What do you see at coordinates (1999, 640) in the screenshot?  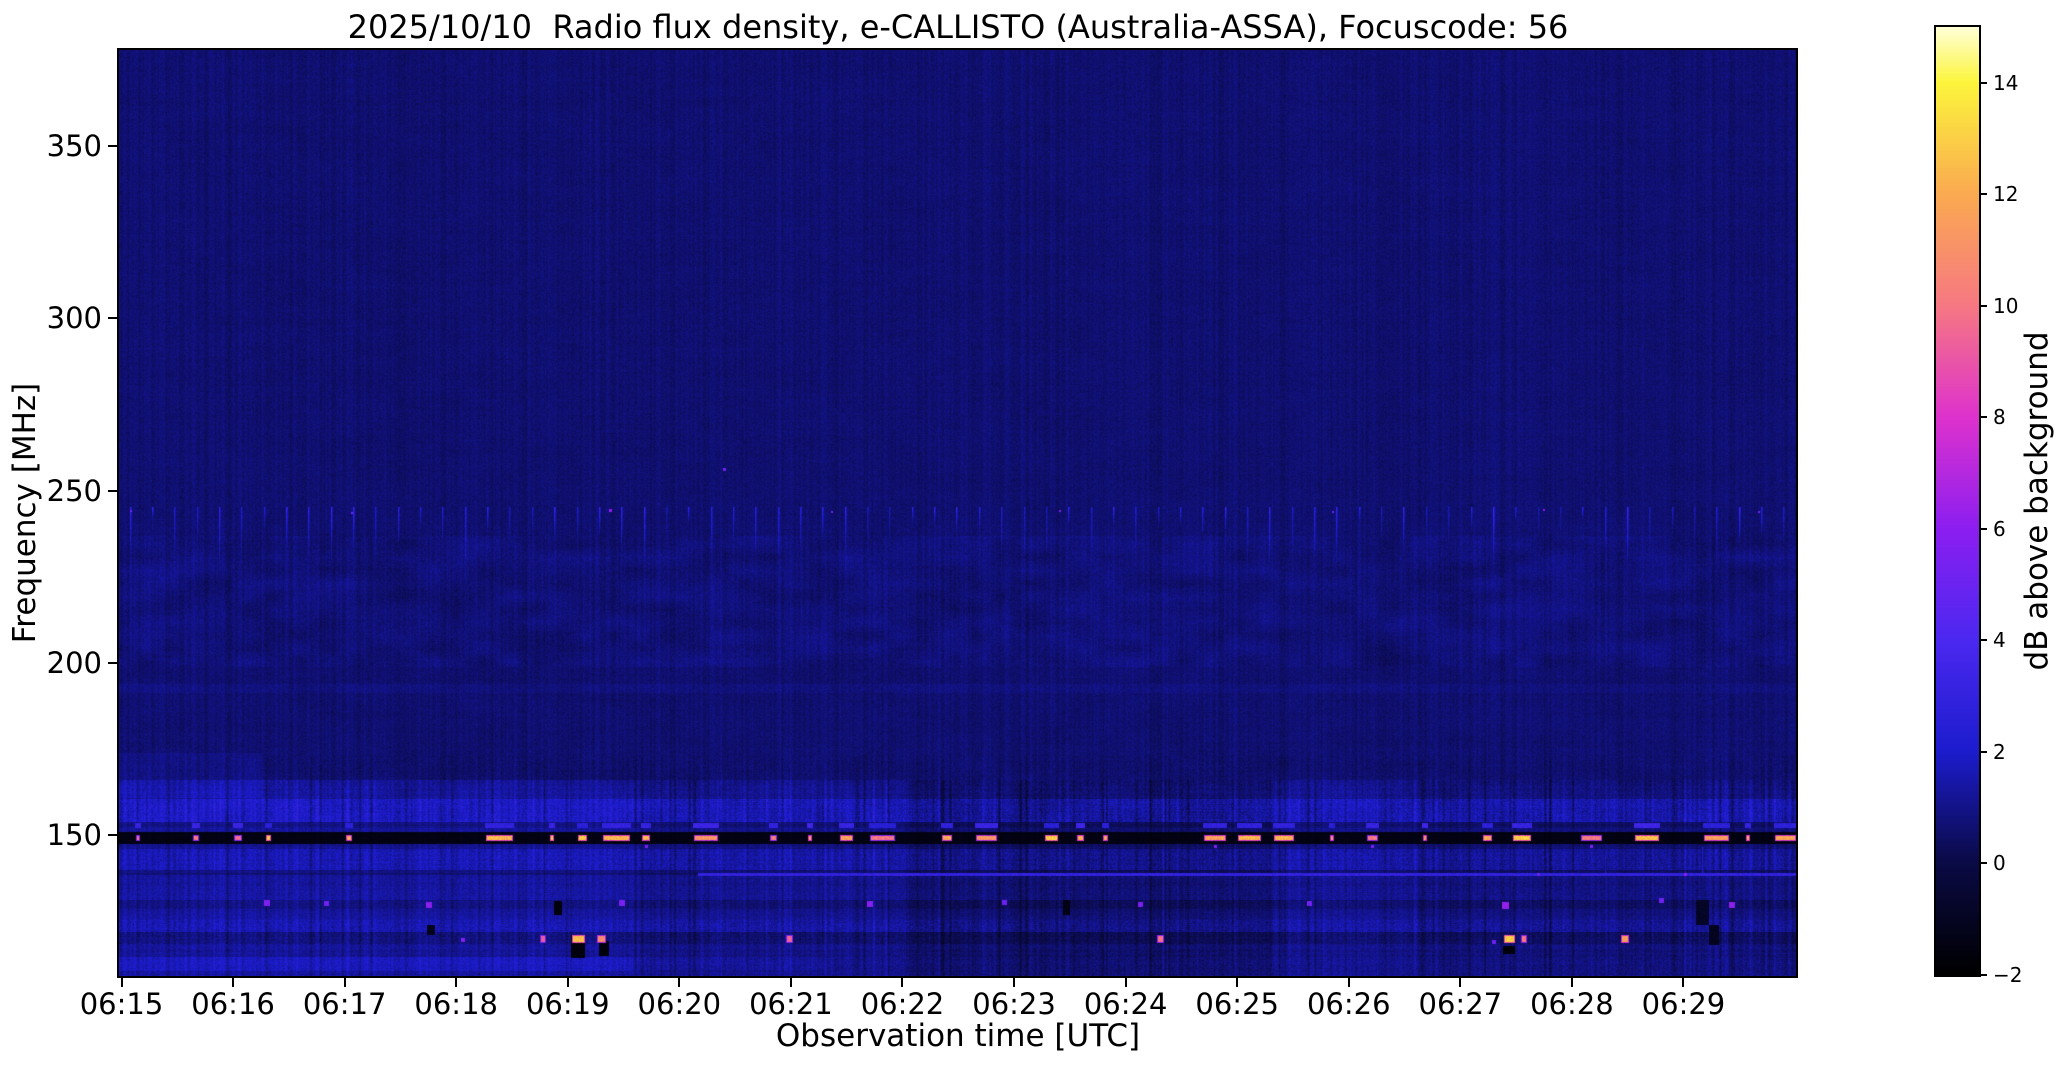 I see `colorbar-tick-label: 4` at bounding box center [1999, 640].